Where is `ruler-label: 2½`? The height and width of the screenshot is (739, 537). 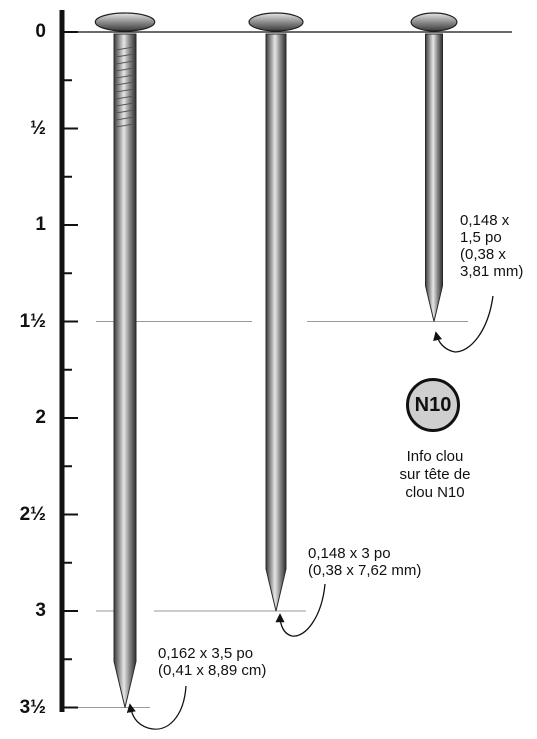
ruler-label: 2½ is located at coordinates (32, 514).